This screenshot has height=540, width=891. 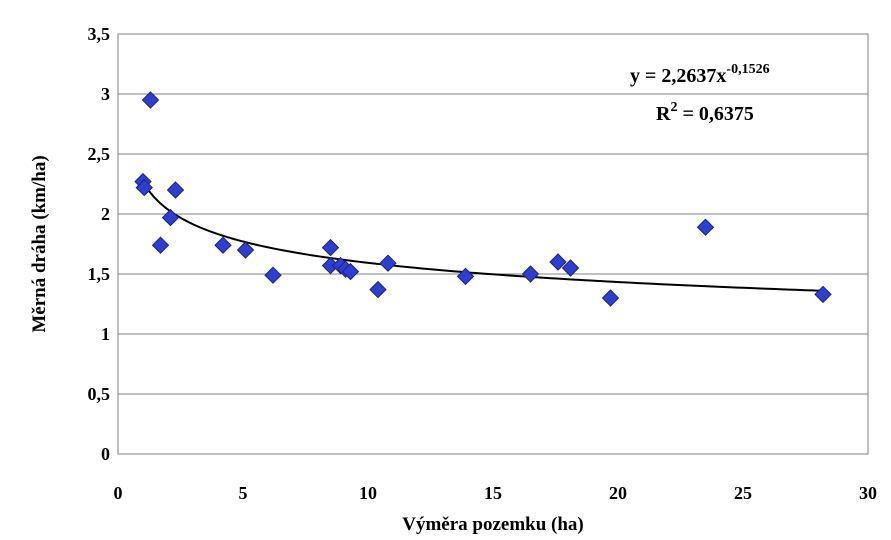 I want to click on y-tick-label: 1, so click(x=105, y=334).